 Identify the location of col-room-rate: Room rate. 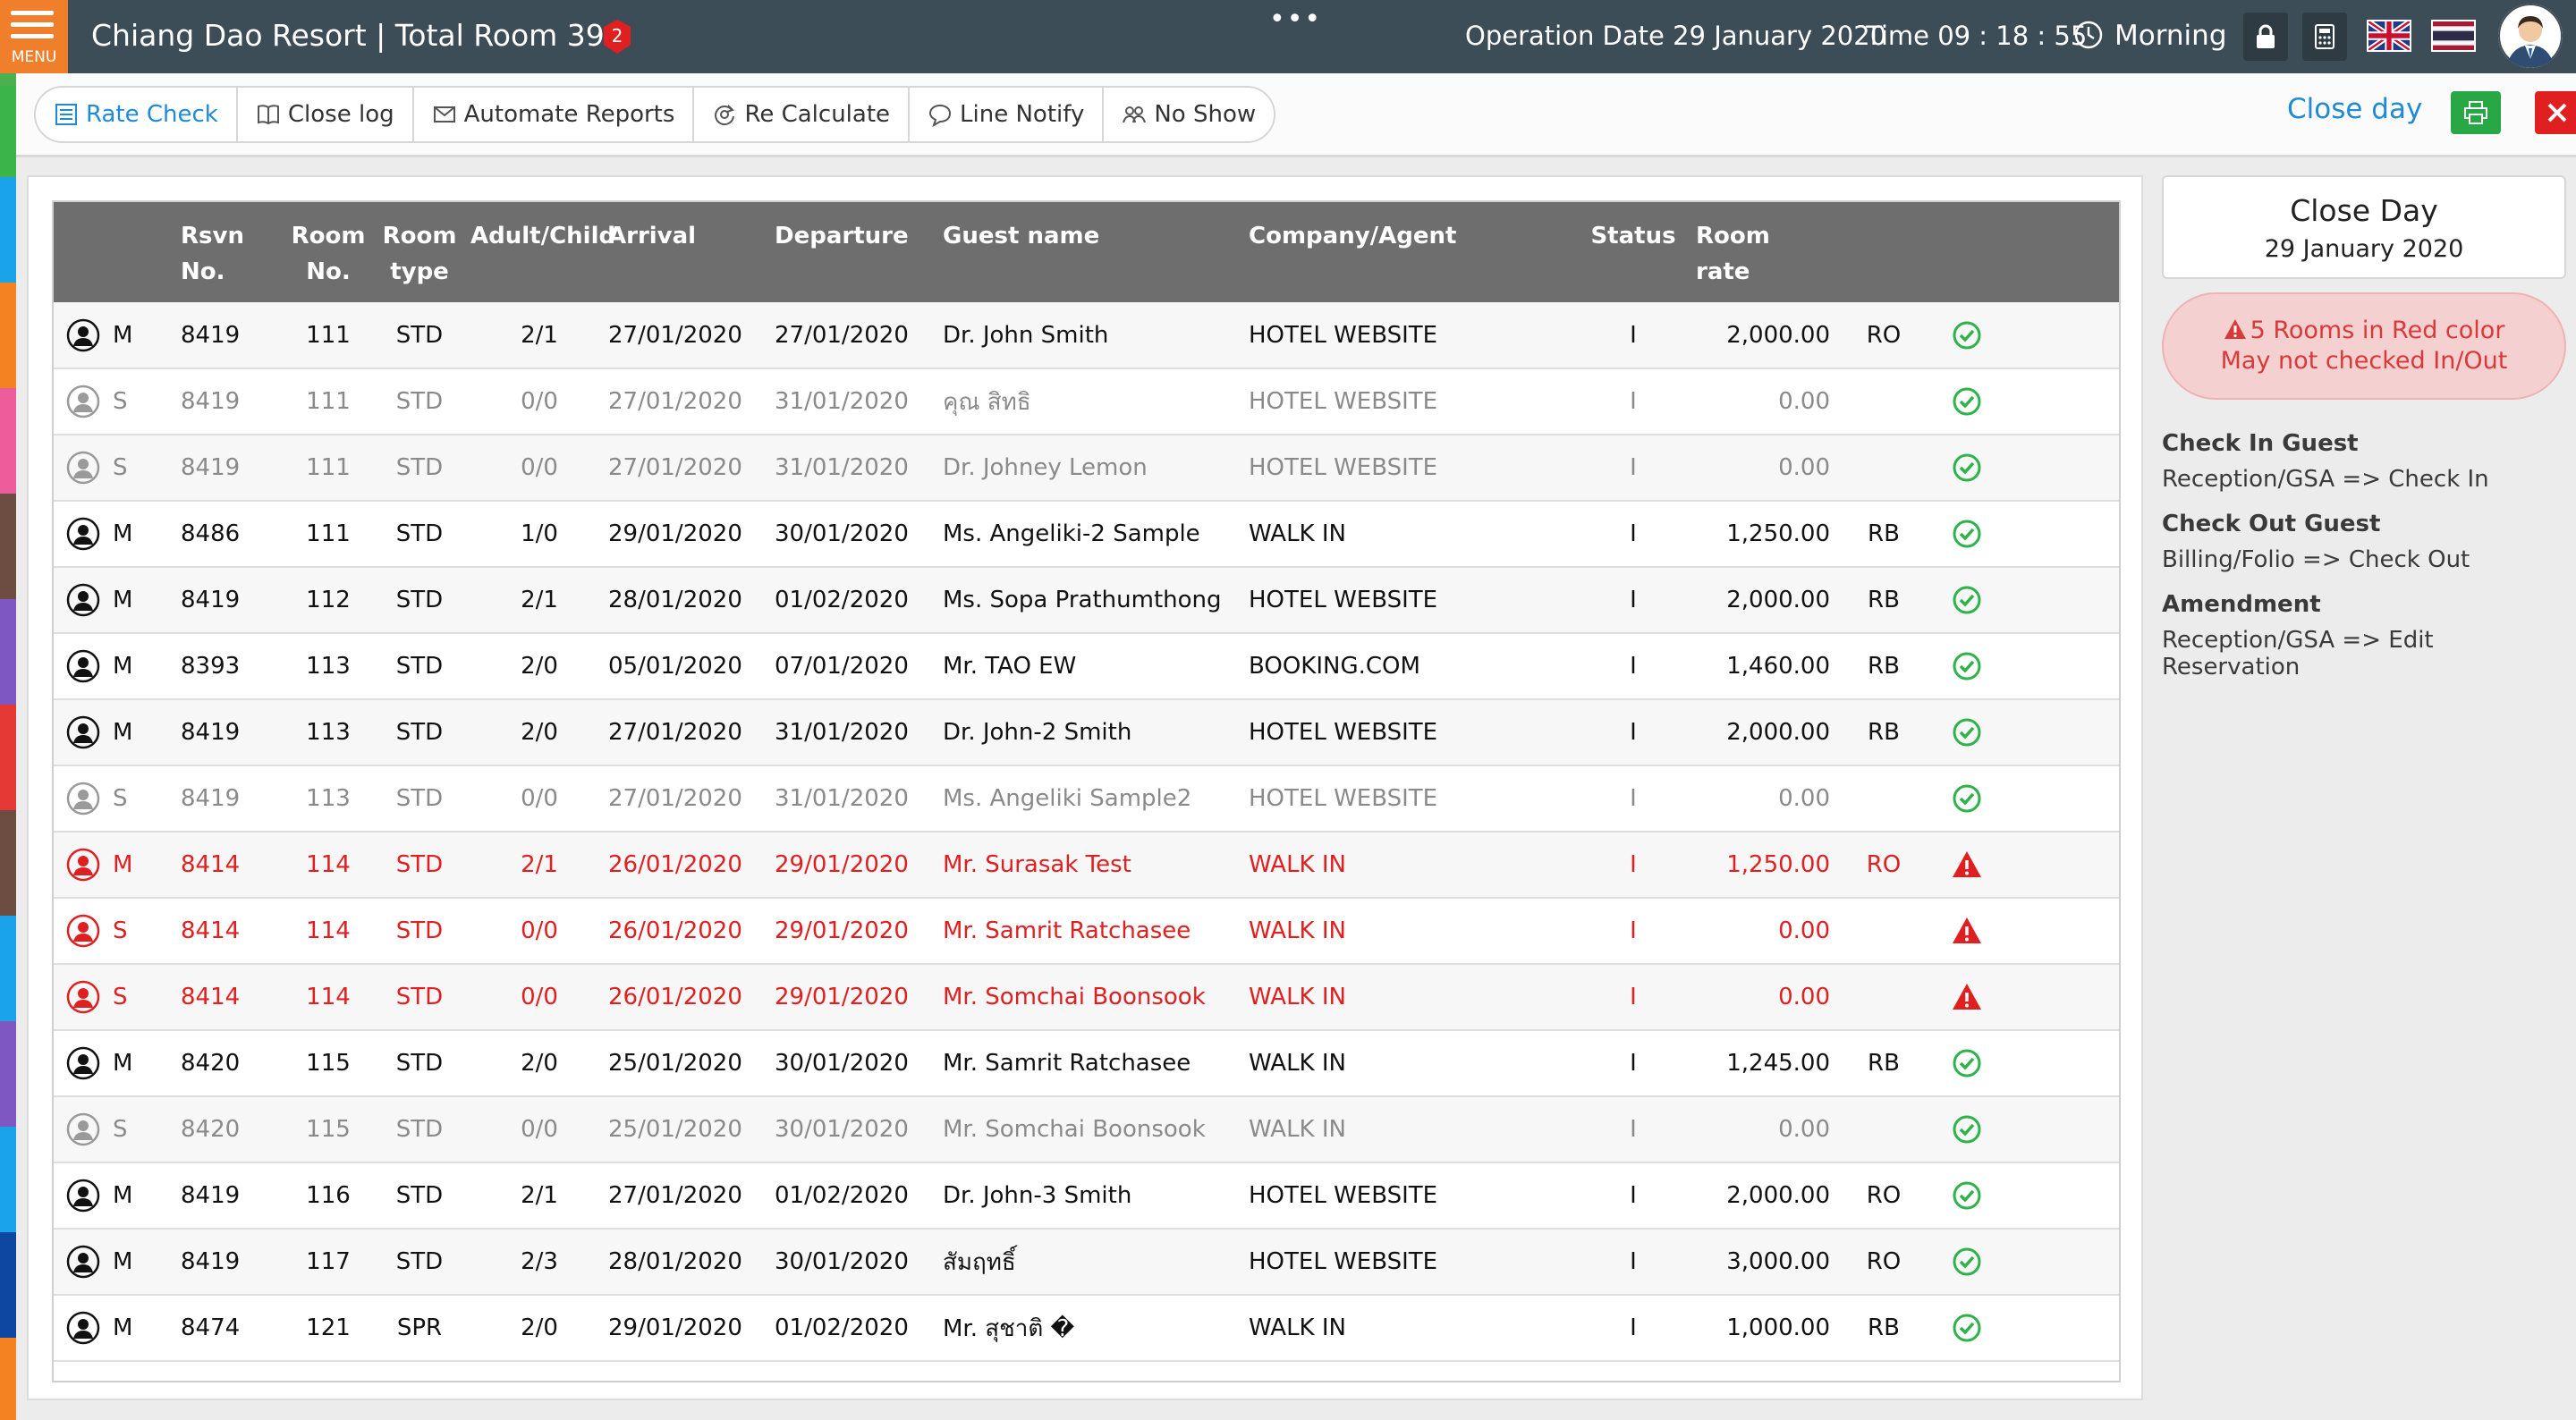
(1733, 254).